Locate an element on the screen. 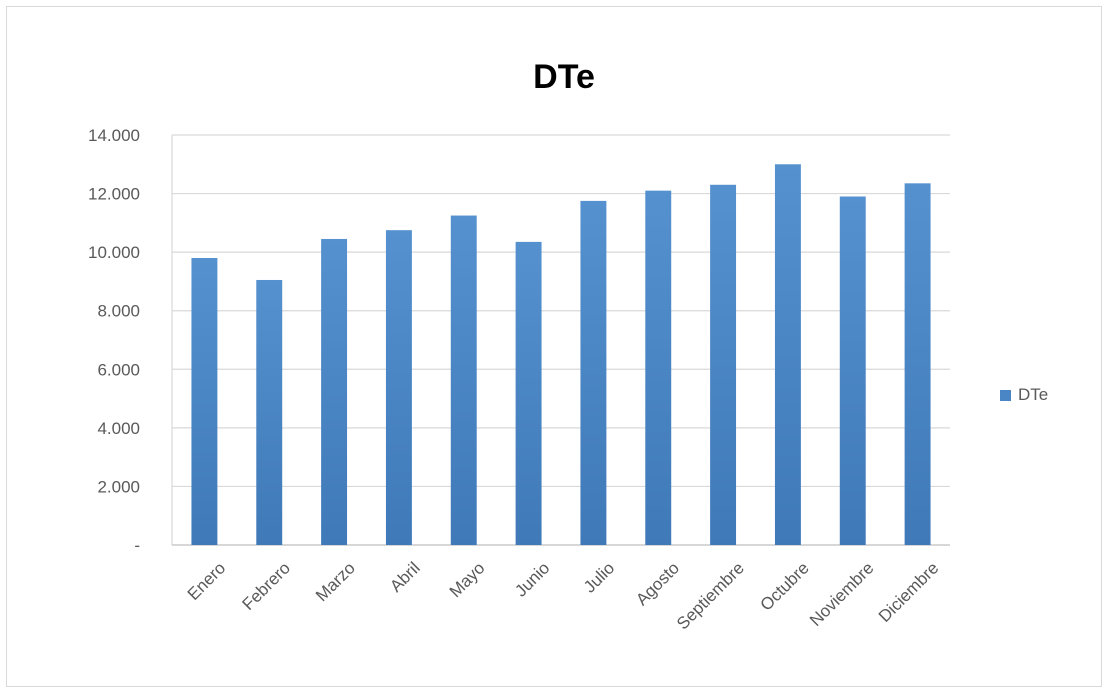 The image size is (1109, 693). legend: DTe is located at coordinates (1024, 395).